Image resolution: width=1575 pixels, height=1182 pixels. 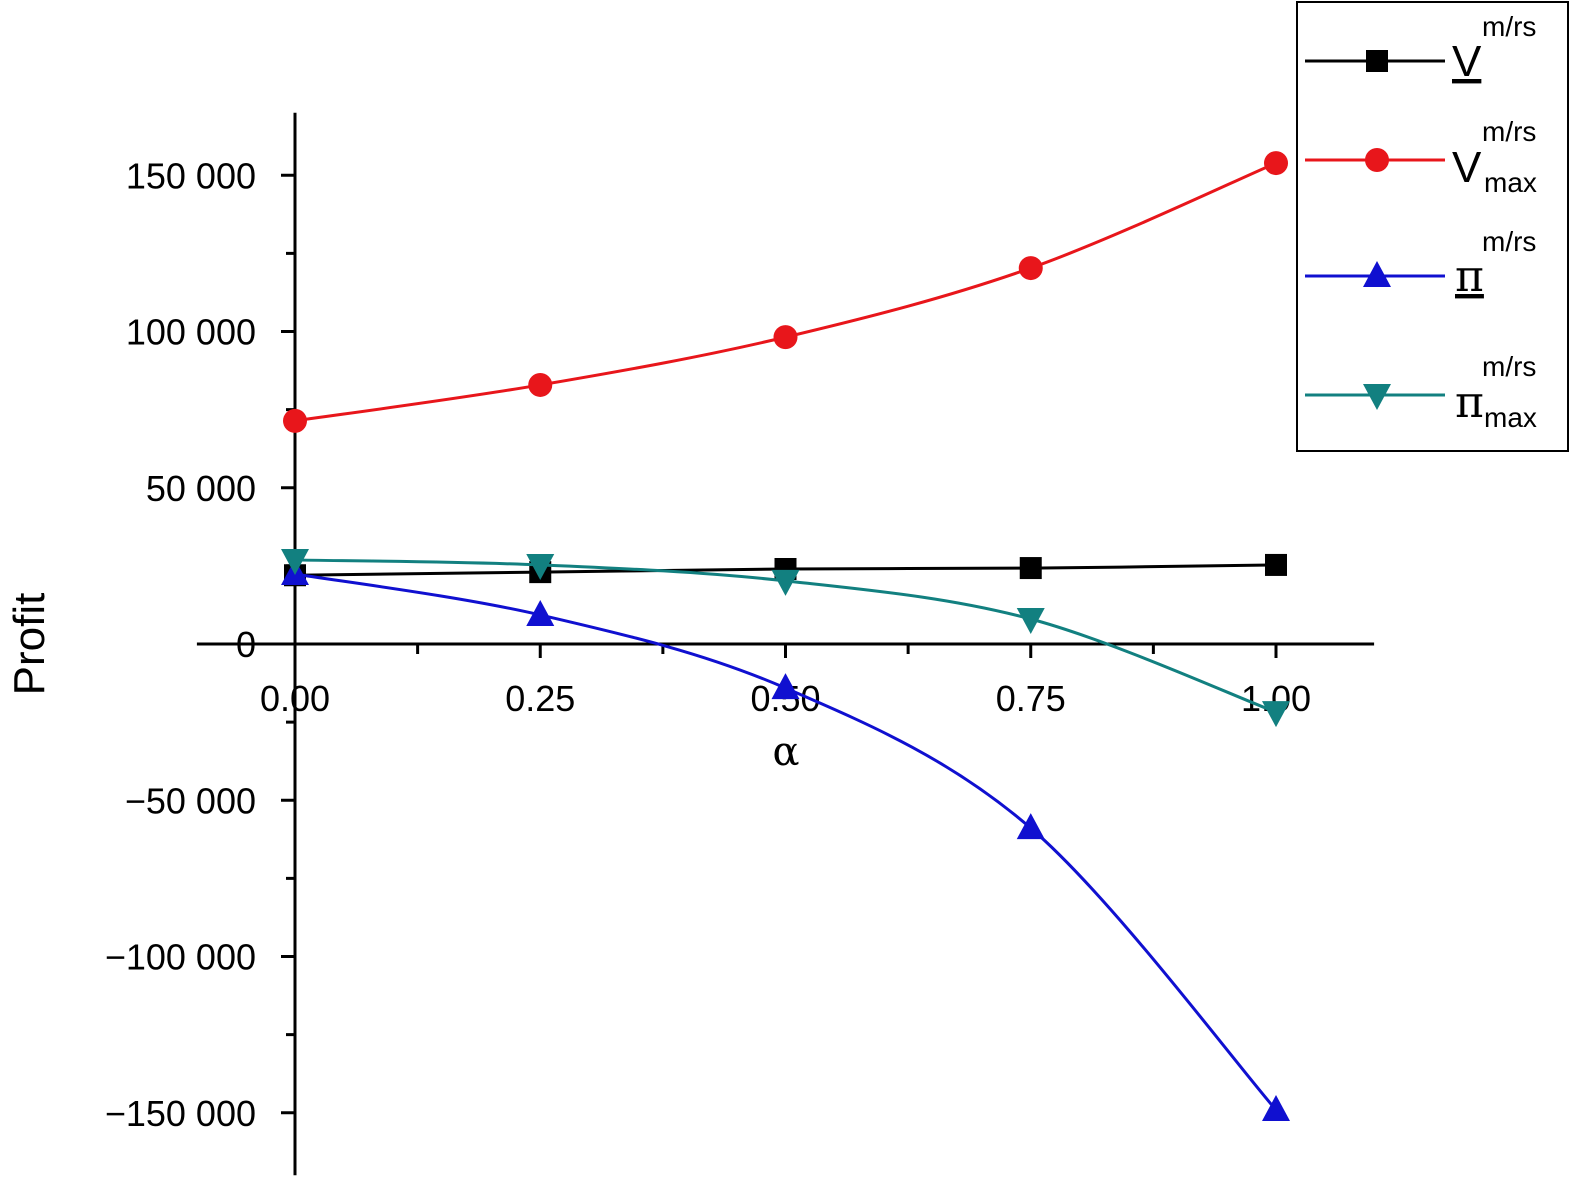 What do you see at coordinates (1031, 698) in the screenshot?
I see `x-tick-label: 0.75` at bounding box center [1031, 698].